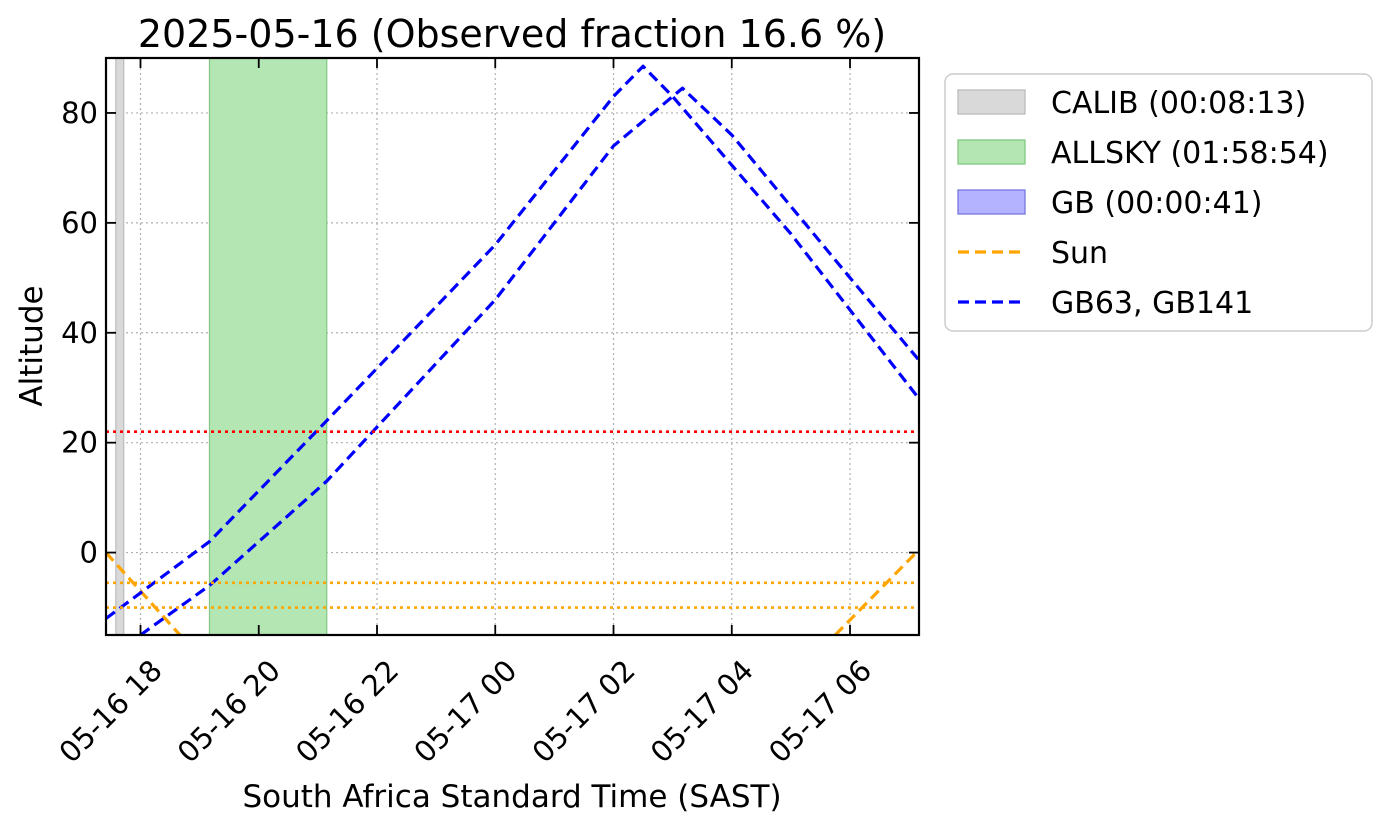  Describe the element at coordinates (79, 443) in the screenshot. I see `y-tick-label: 20` at that location.